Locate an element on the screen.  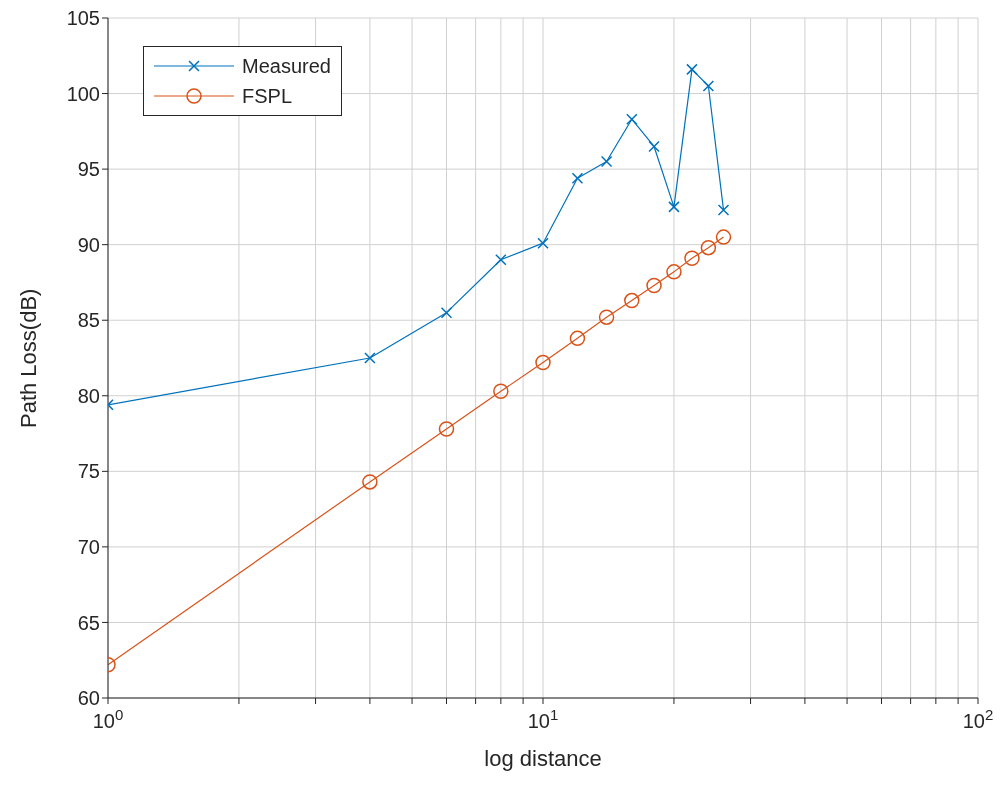
x-axis-title: log distance is located at coordinates (543, 758).